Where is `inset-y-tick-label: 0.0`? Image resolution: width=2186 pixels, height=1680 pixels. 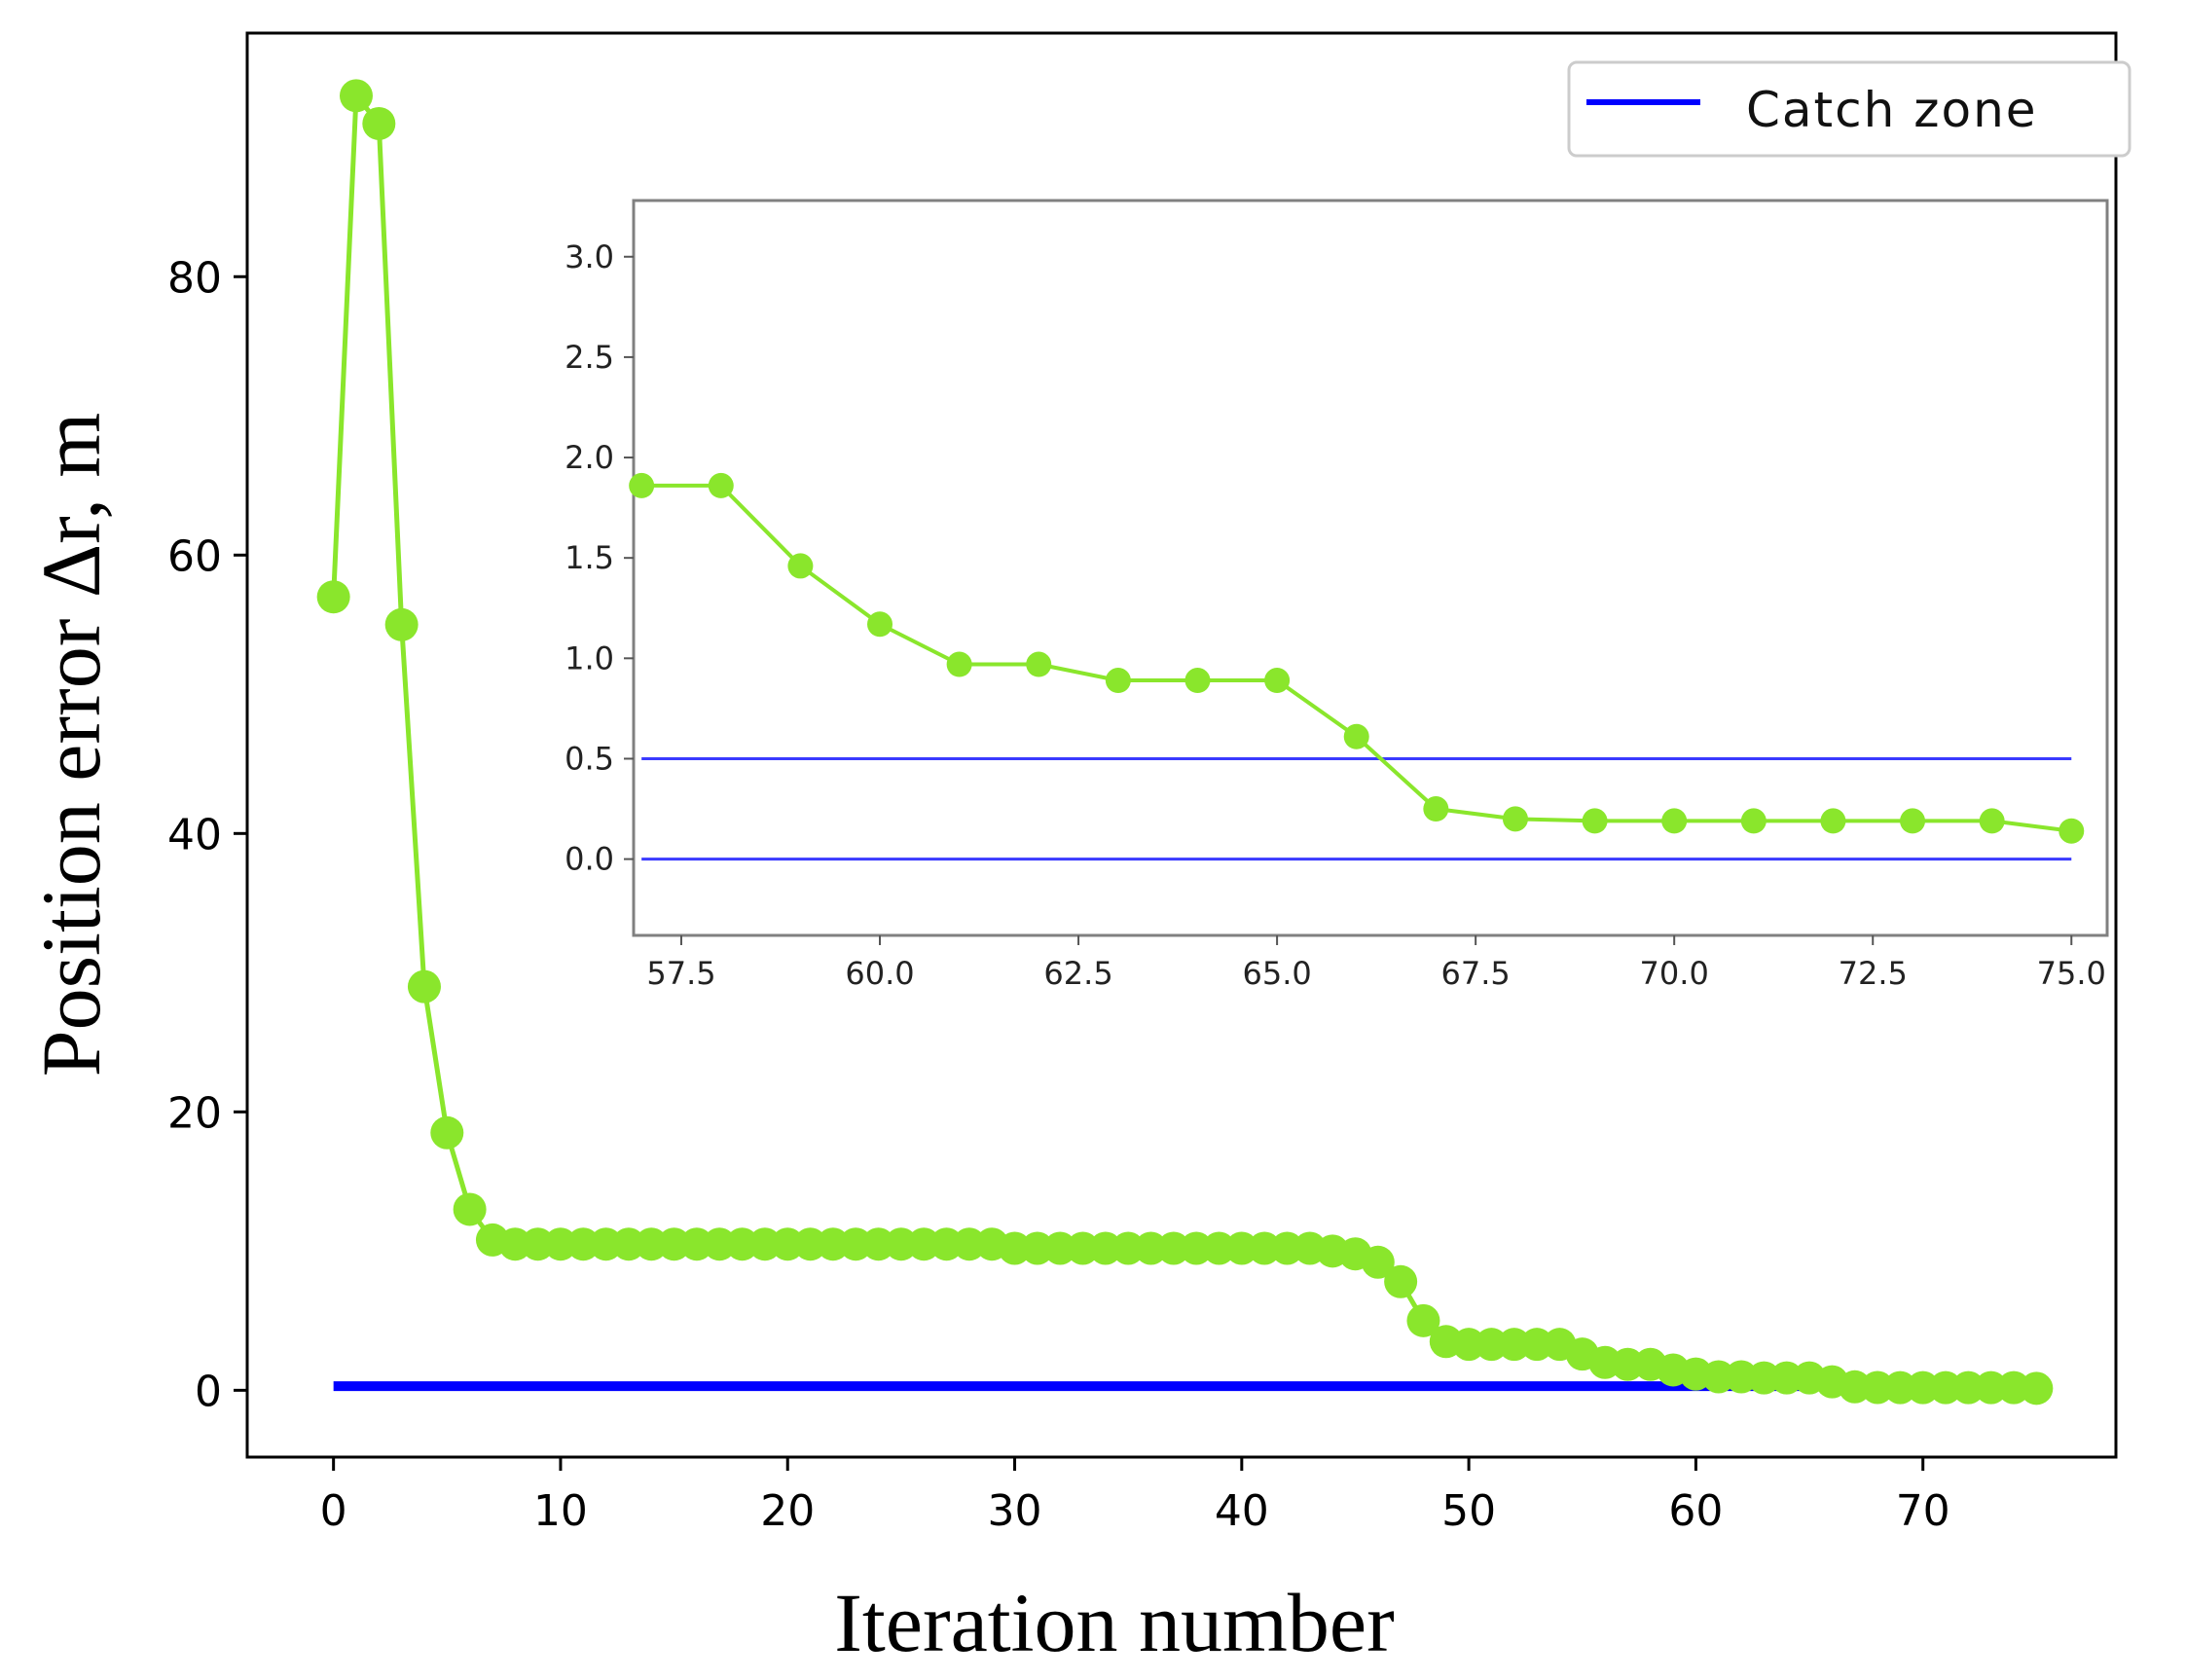 inset-y-tick-label: 0.0 is located at coordinates (590, 859).